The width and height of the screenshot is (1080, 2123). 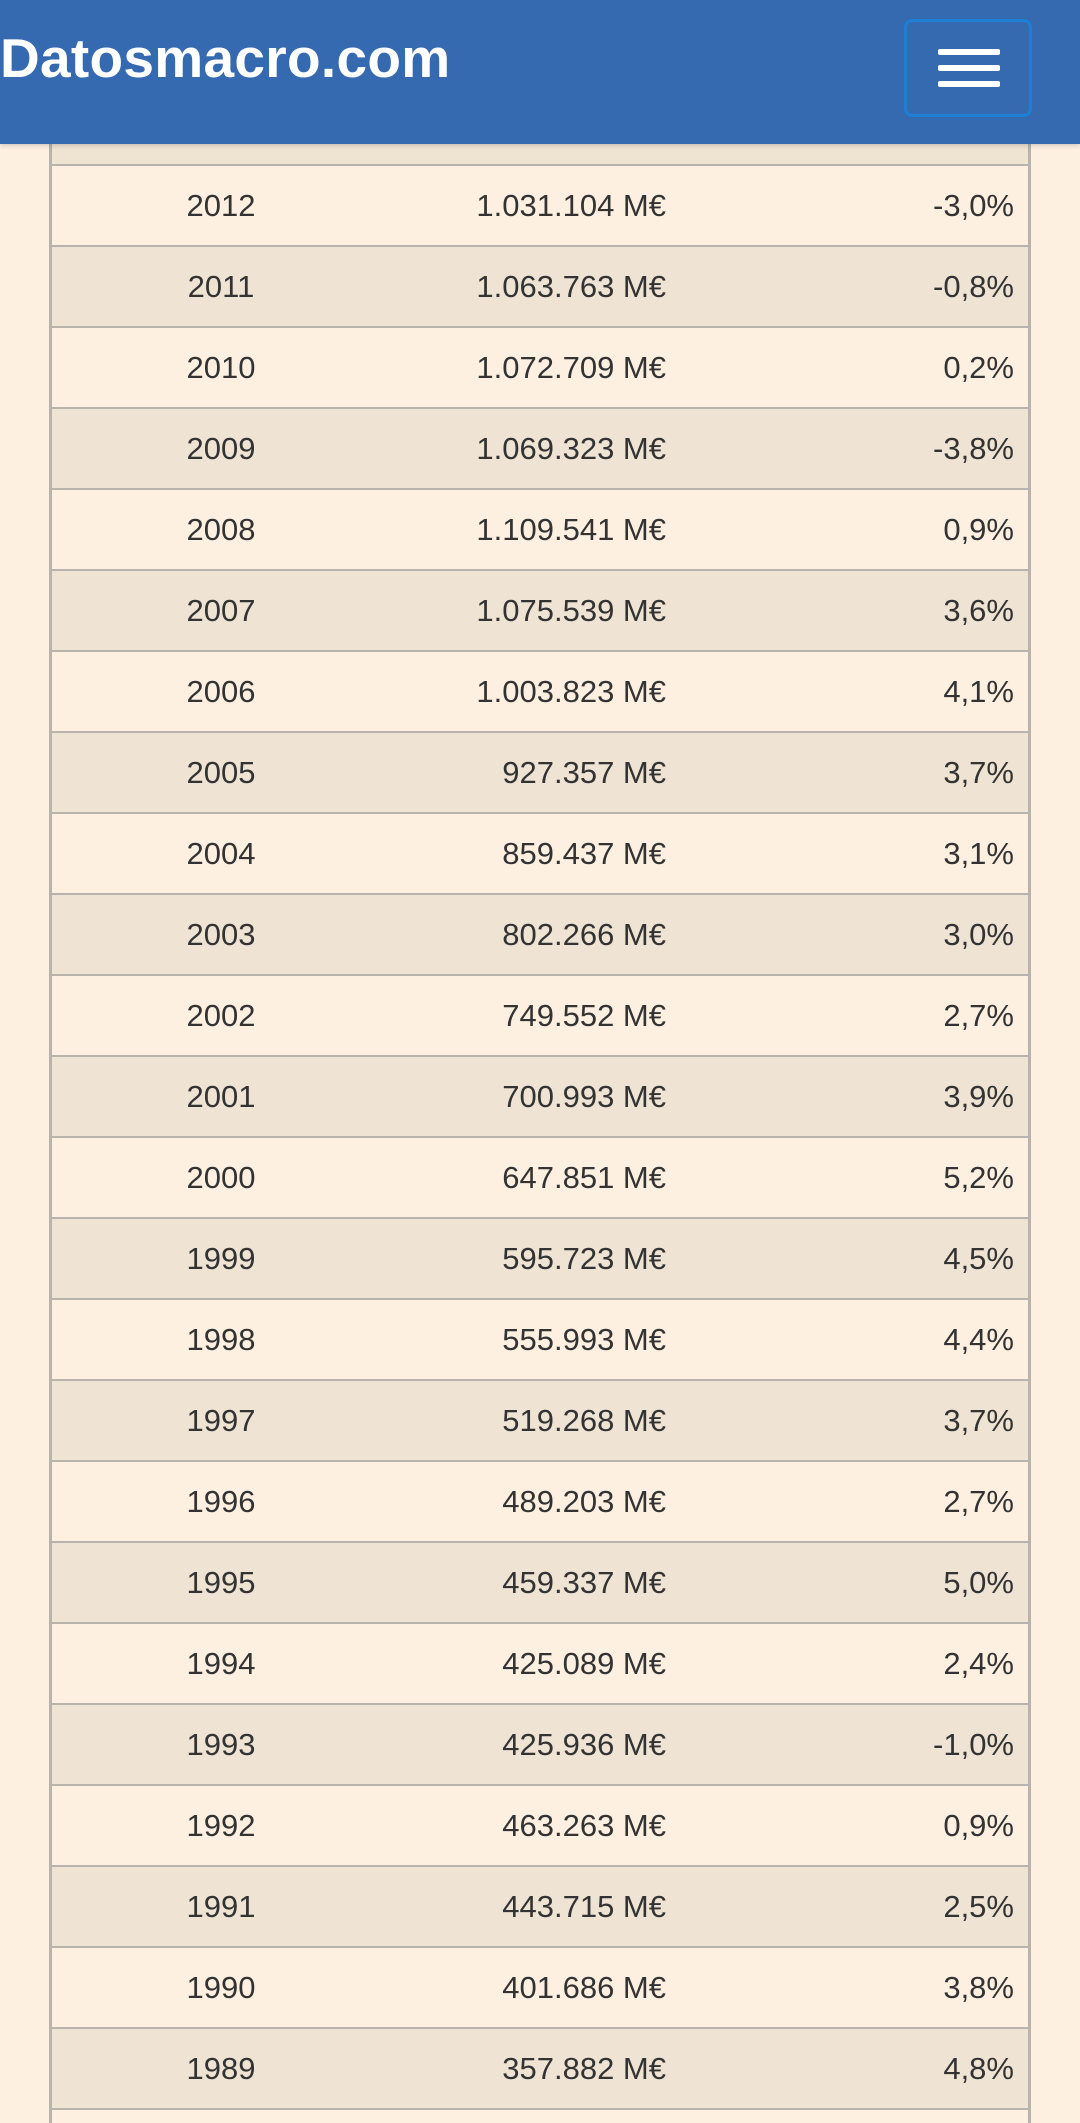 What do you see at coordinates (571, 205) in the screenshot?
I see `gdp-value-cell: 1.031.104 M€` at bounding box center [571, 205].